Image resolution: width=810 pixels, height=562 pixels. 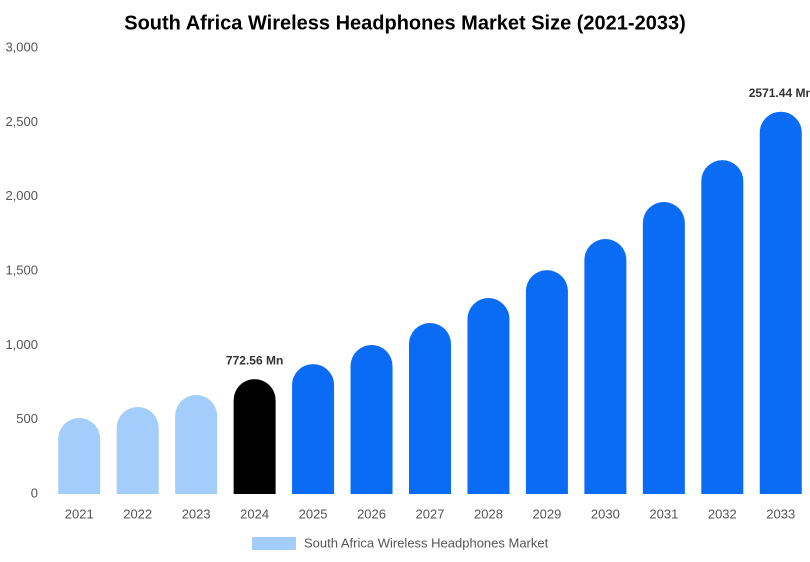 I want to click on x-tick-label: 2026, so click(x=371, y=513).